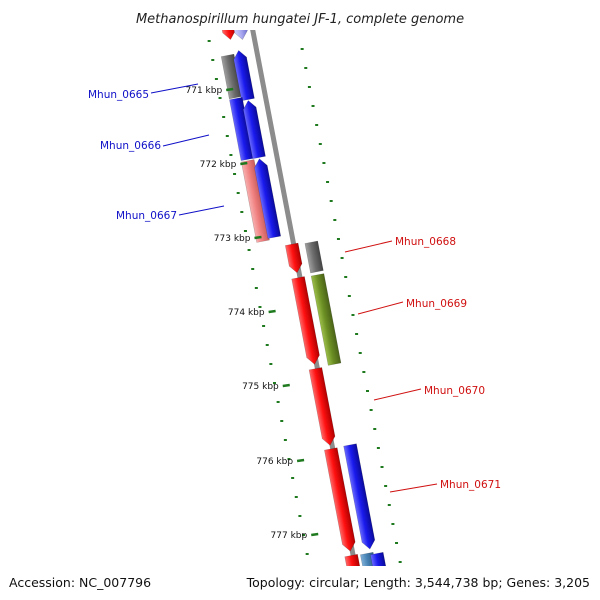  Describe the element at coordinates (260, 387) in the screenshot. I see `scale-tick-label: 775 kbp` at that location.